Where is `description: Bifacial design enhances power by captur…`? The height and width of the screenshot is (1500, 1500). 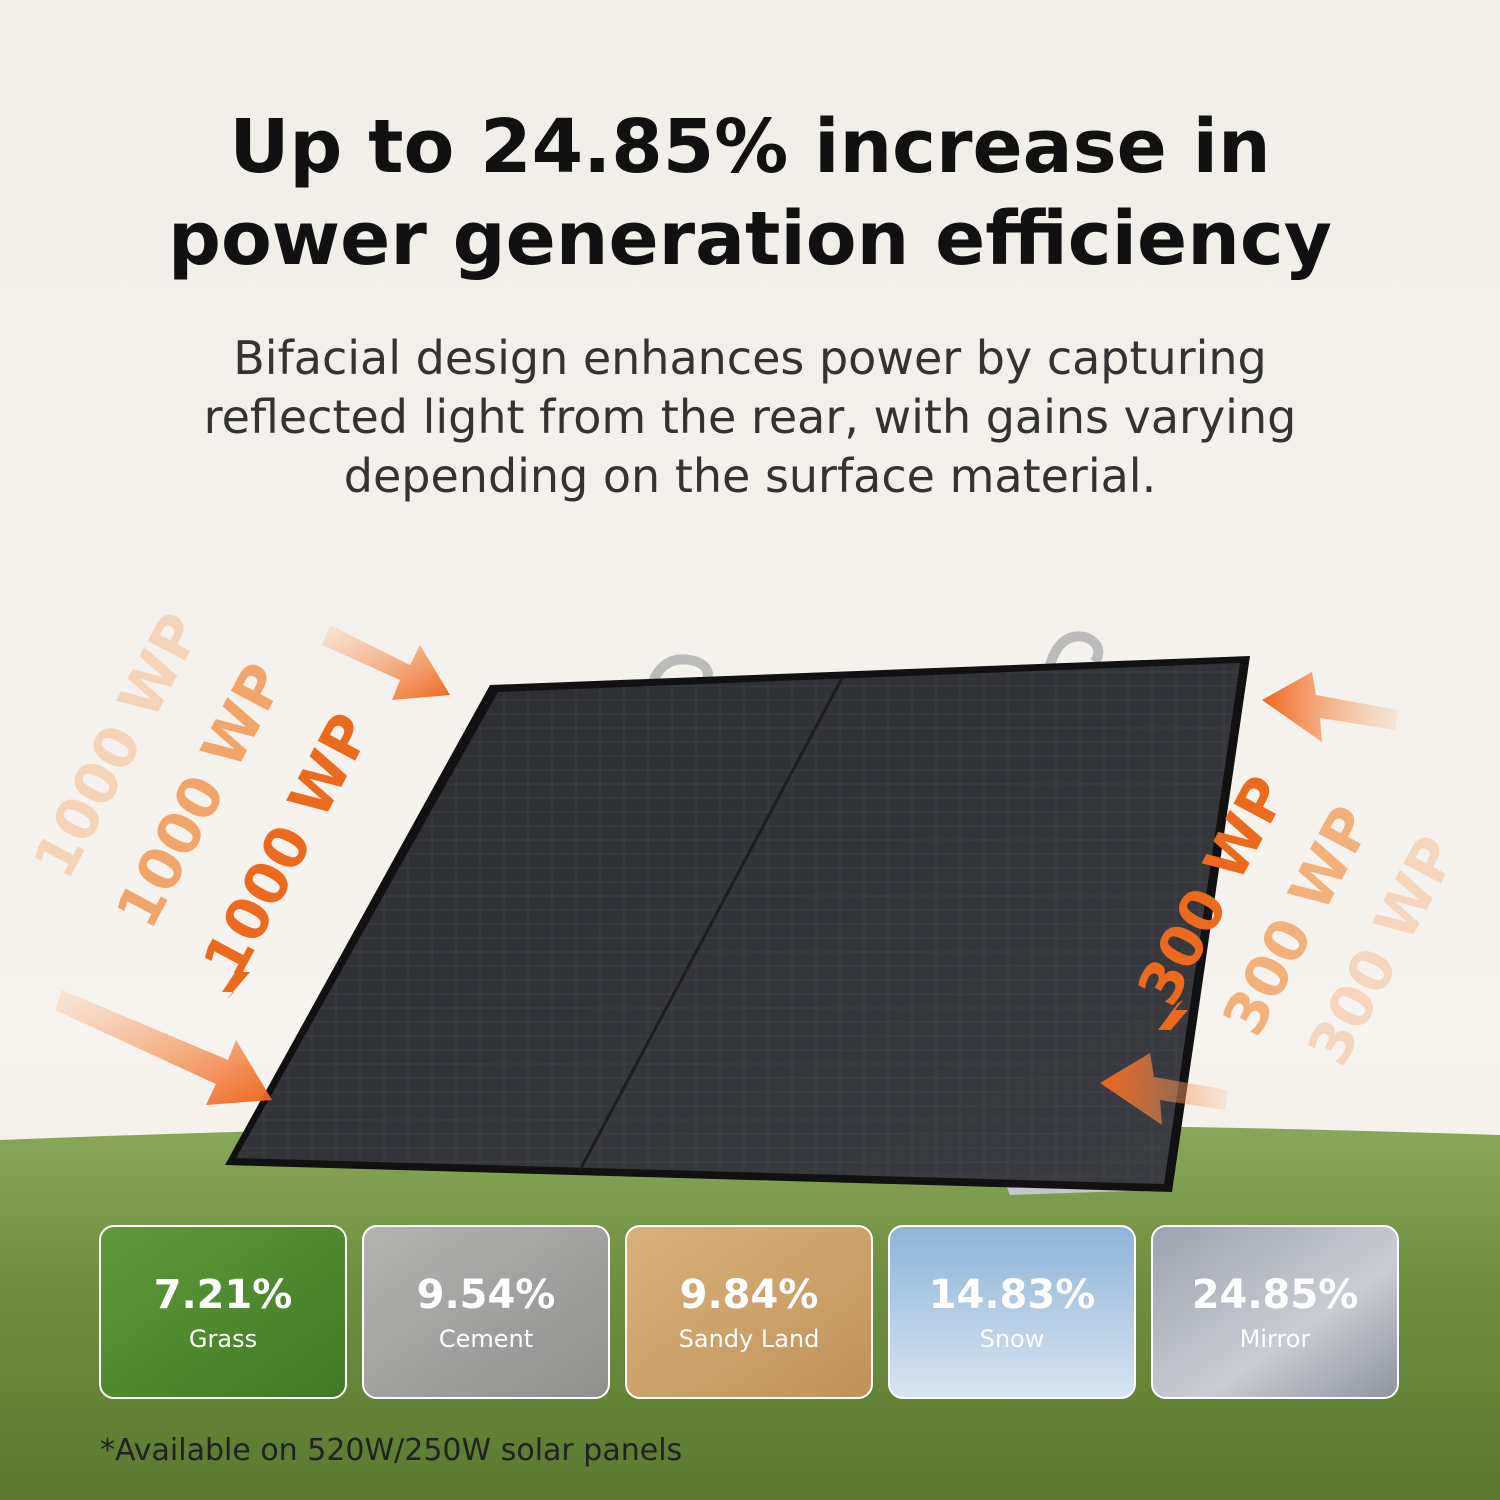 description: Bifacial design enhances power by captur… is located at coordinates (750, 358).